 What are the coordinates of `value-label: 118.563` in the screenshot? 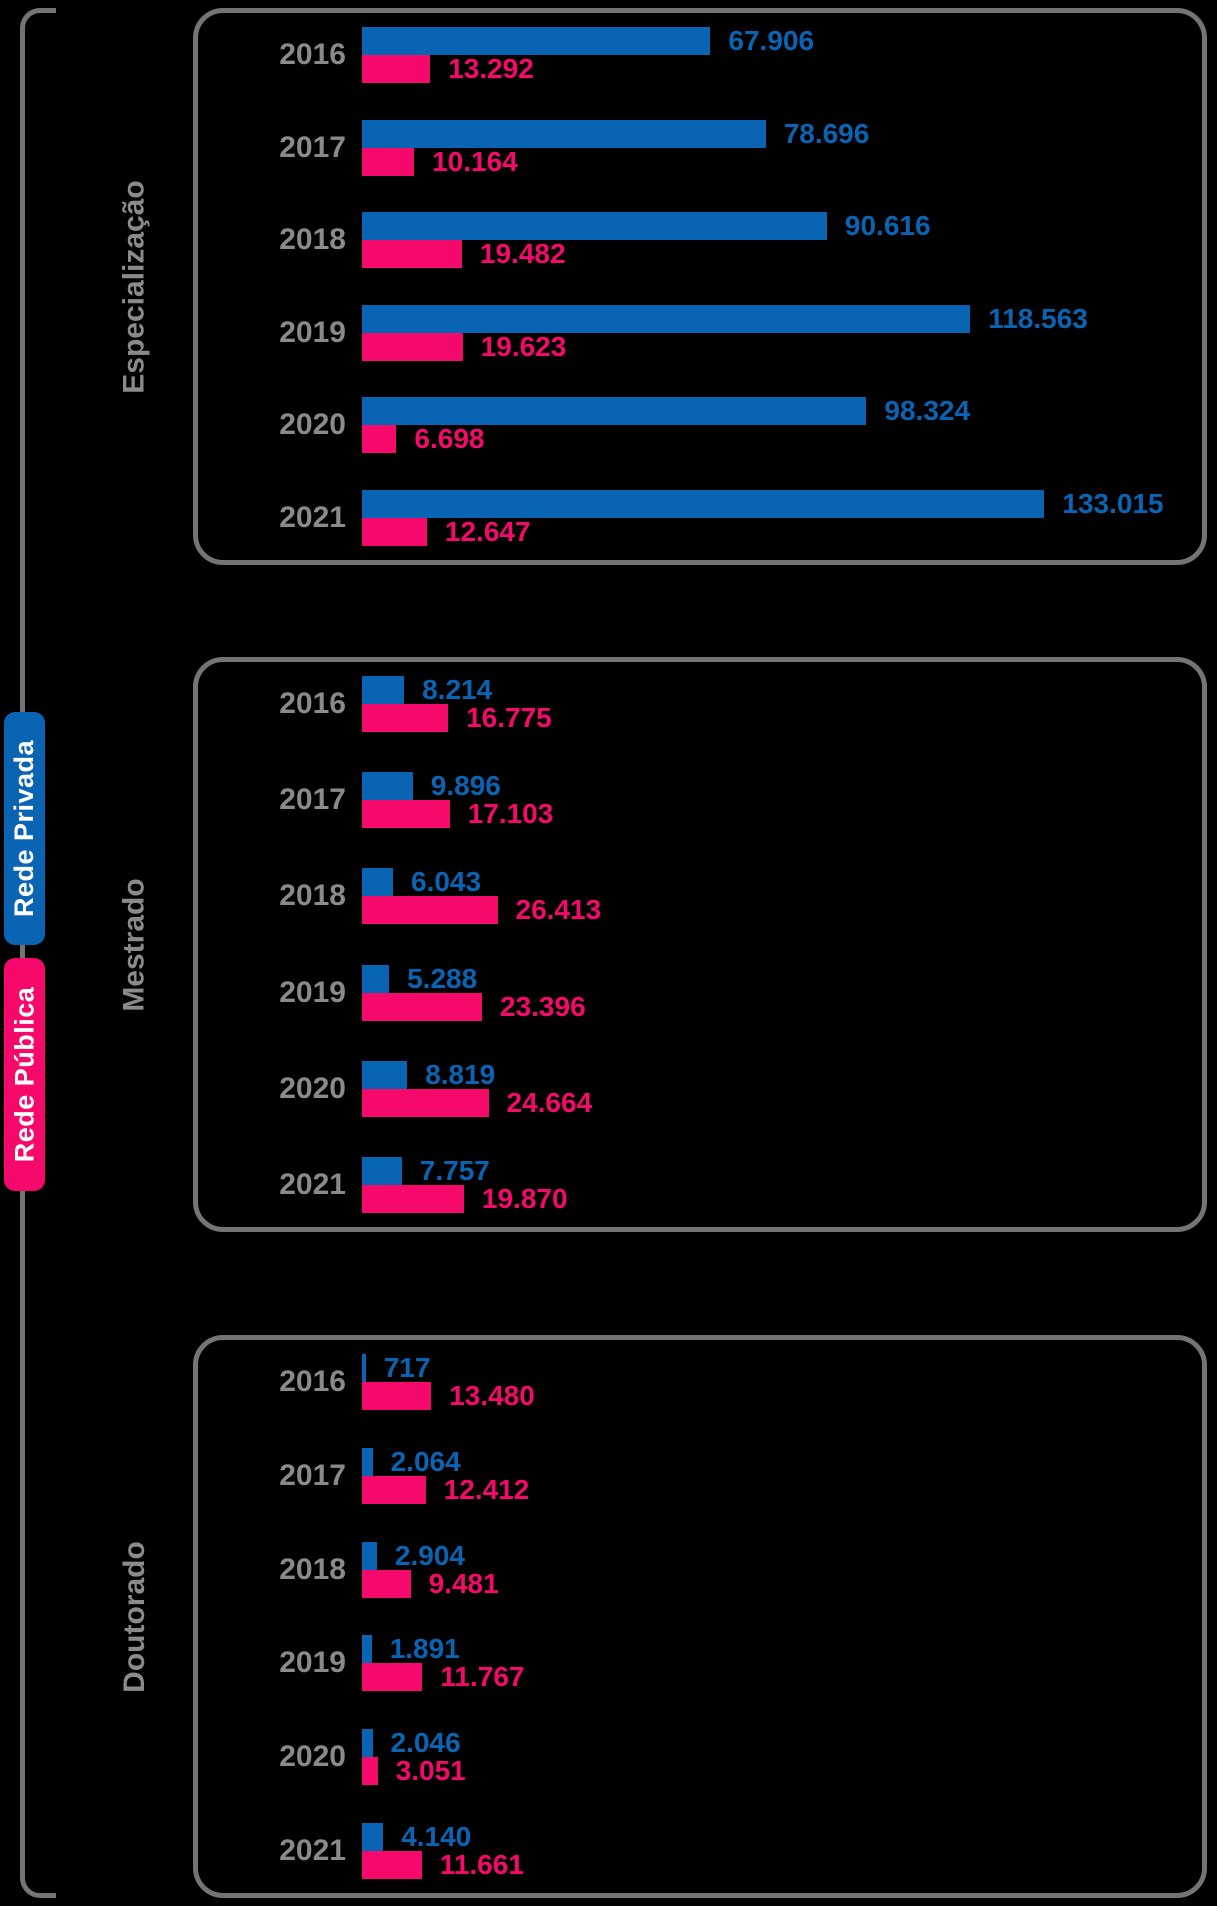 It's located at (1038, 318).